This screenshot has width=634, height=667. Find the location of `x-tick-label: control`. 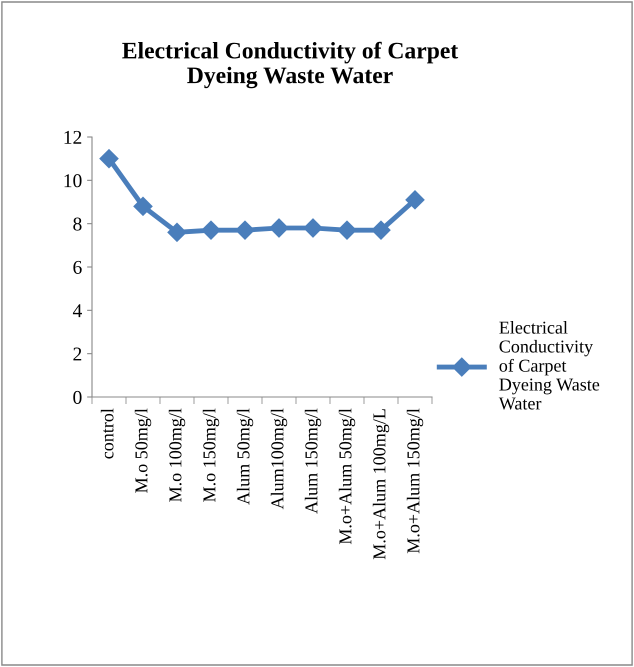

x-tick-label: control is located at coordinates (107, 433).